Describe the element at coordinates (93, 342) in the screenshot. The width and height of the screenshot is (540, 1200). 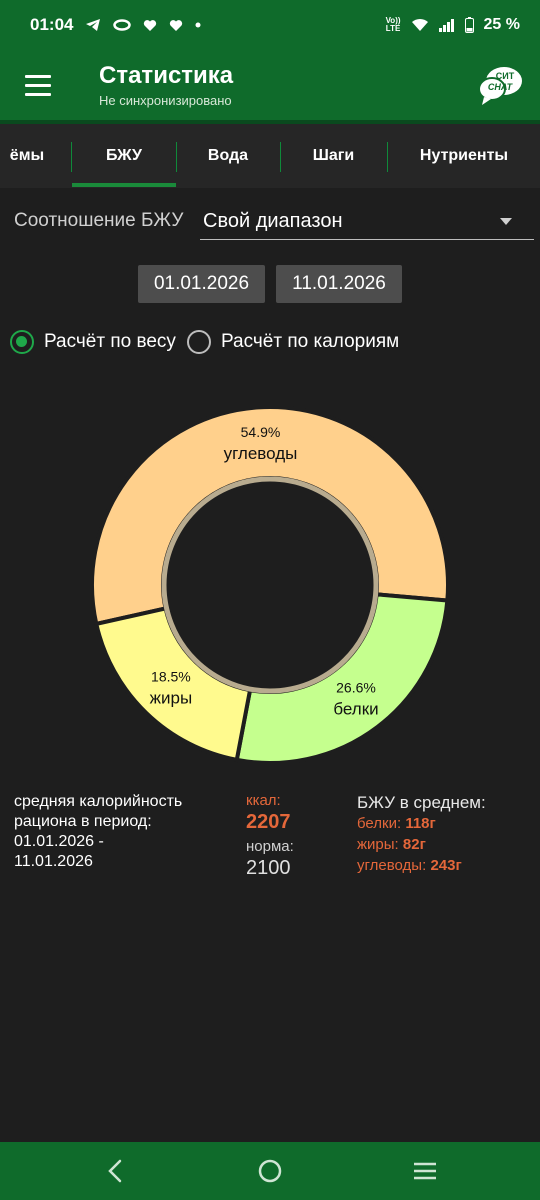
I see `radio-by-weight: Расчёт по весу` at that location.